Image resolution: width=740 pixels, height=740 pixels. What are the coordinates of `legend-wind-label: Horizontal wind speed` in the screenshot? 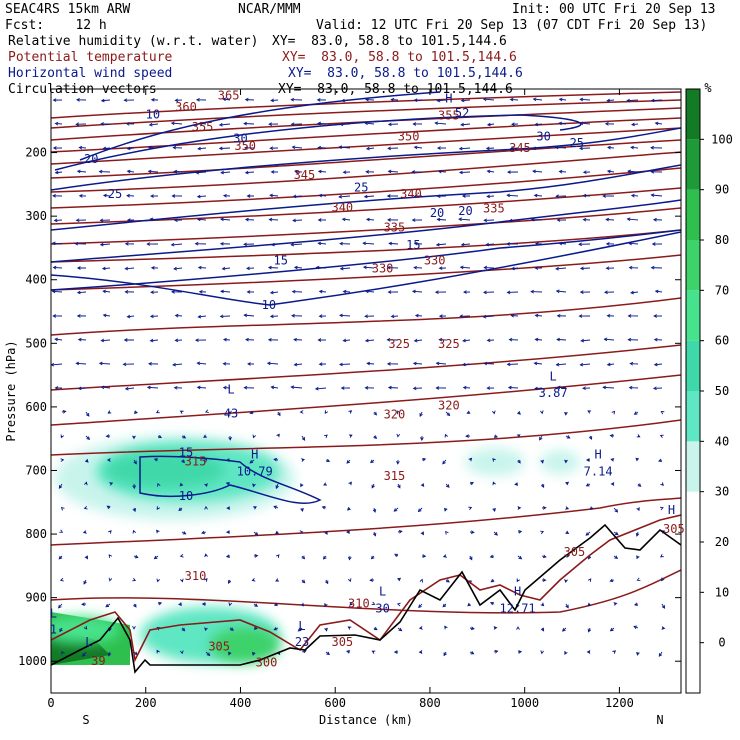 It's located at (90, 73).